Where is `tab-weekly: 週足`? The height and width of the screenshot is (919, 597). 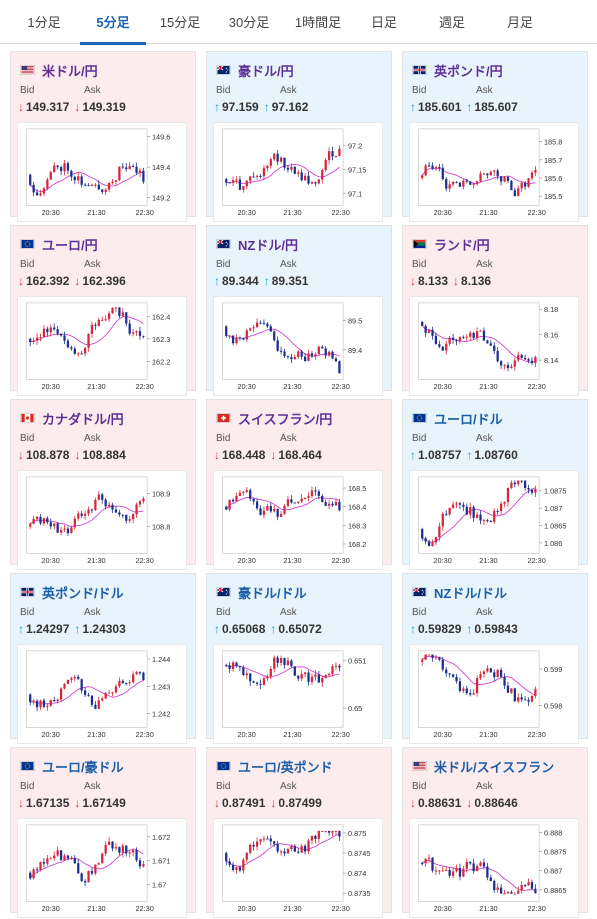 tab-weekly: 週足 is located at coordinates (451, 22).